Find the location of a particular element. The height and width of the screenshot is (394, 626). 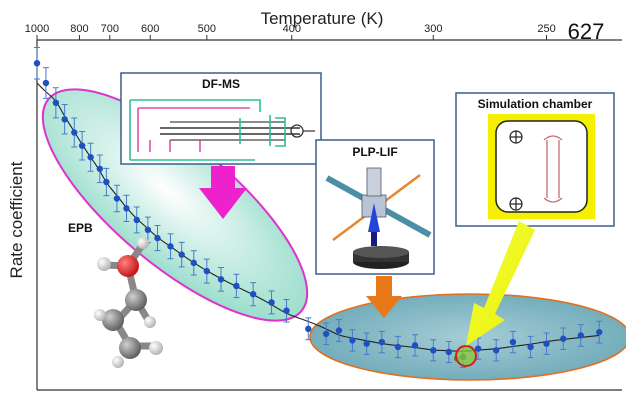

x-tick-label: 600 is located at coordinates (150, 29).